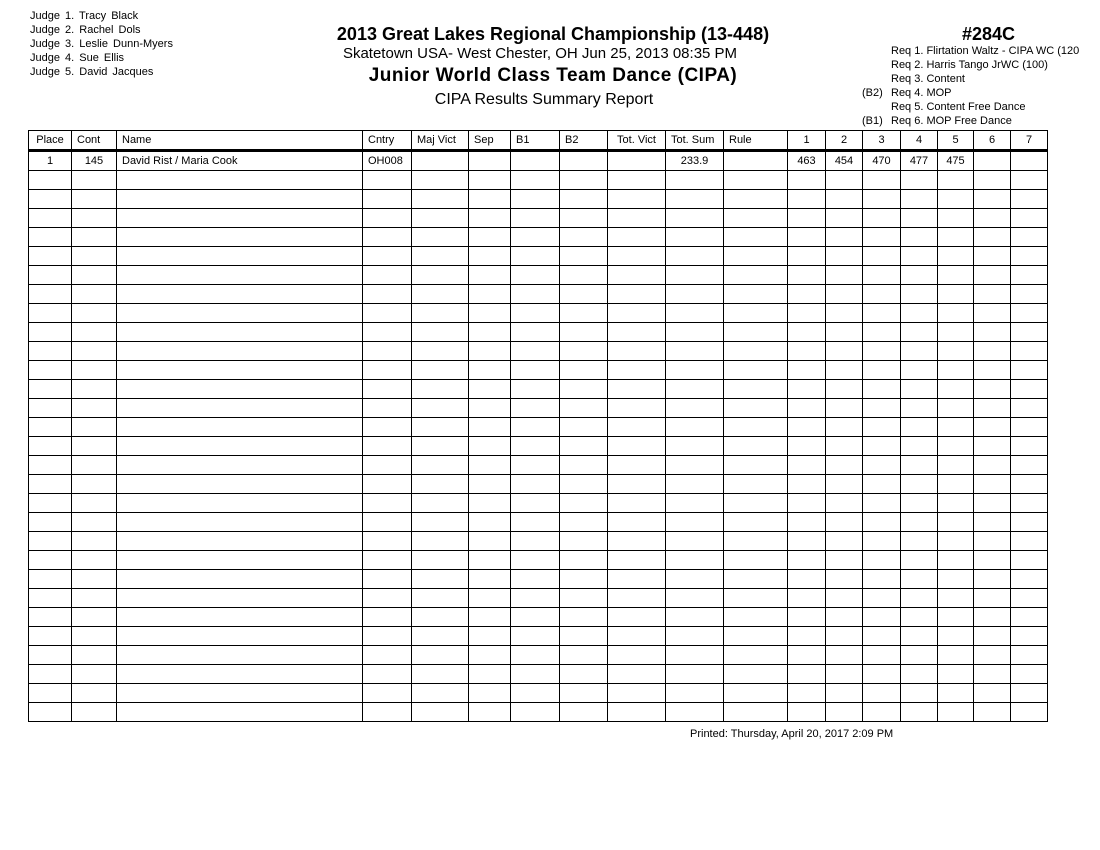  Describe the element at coordinates (970, 93) in the screenshot. I see `requirement-item: (B2) Req 4. MOP` at that location.